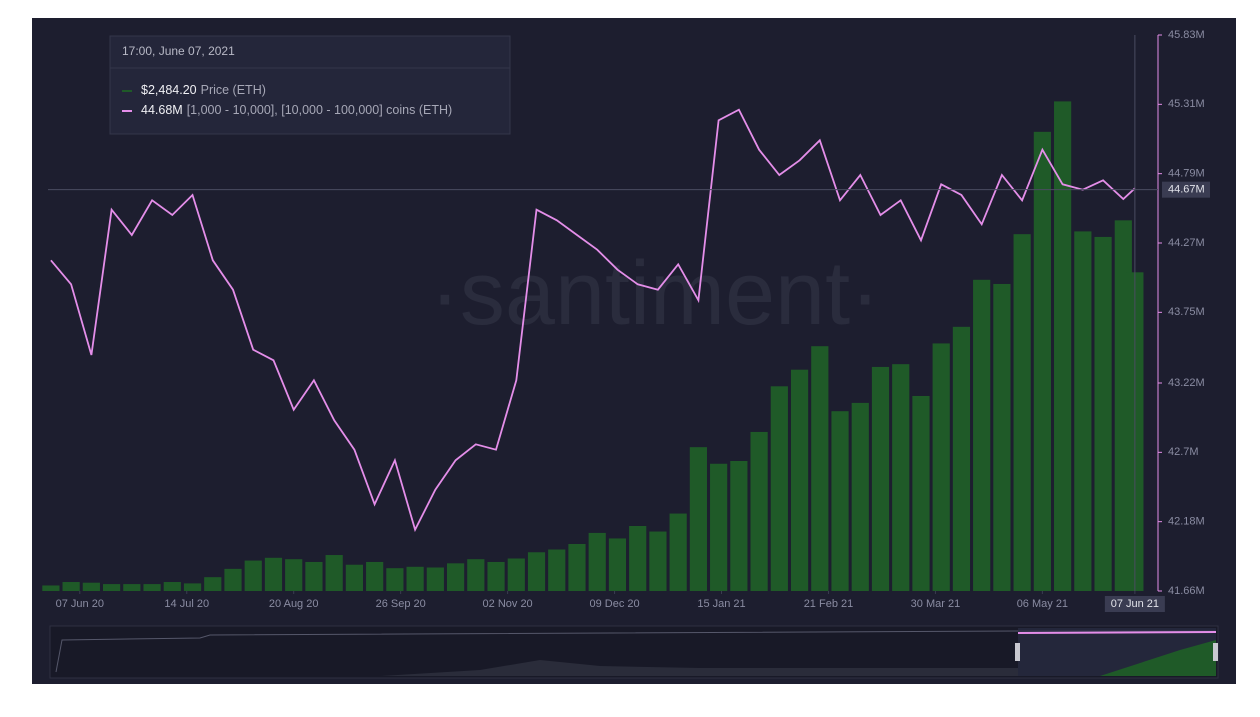 The width and height of the screenshot is (1260, 717). Describe the element at coordinates (401, 604) in the screenshot. I see `x-tick-label: 26 Sep 20` at that location.